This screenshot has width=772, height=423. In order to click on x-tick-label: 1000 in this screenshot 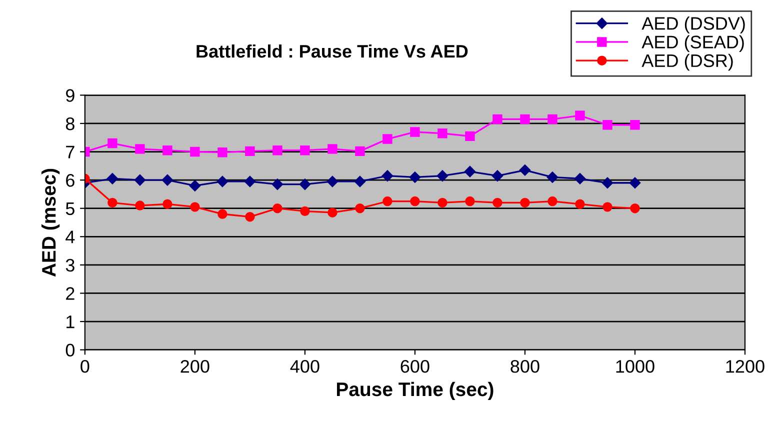, I will do `click(635, 366)`.